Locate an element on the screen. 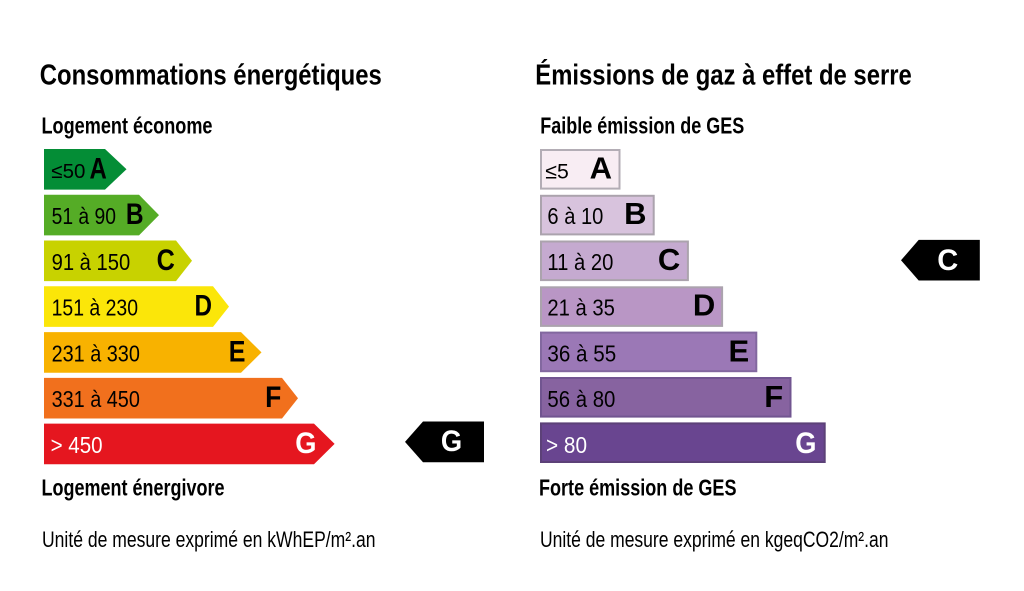 The image size is (1024, 591). svg-text:Unité de mesure exprimé en kge: Unité de mesure exprimé en kgeqCO2/m².an is located at coordinates (714, 539).